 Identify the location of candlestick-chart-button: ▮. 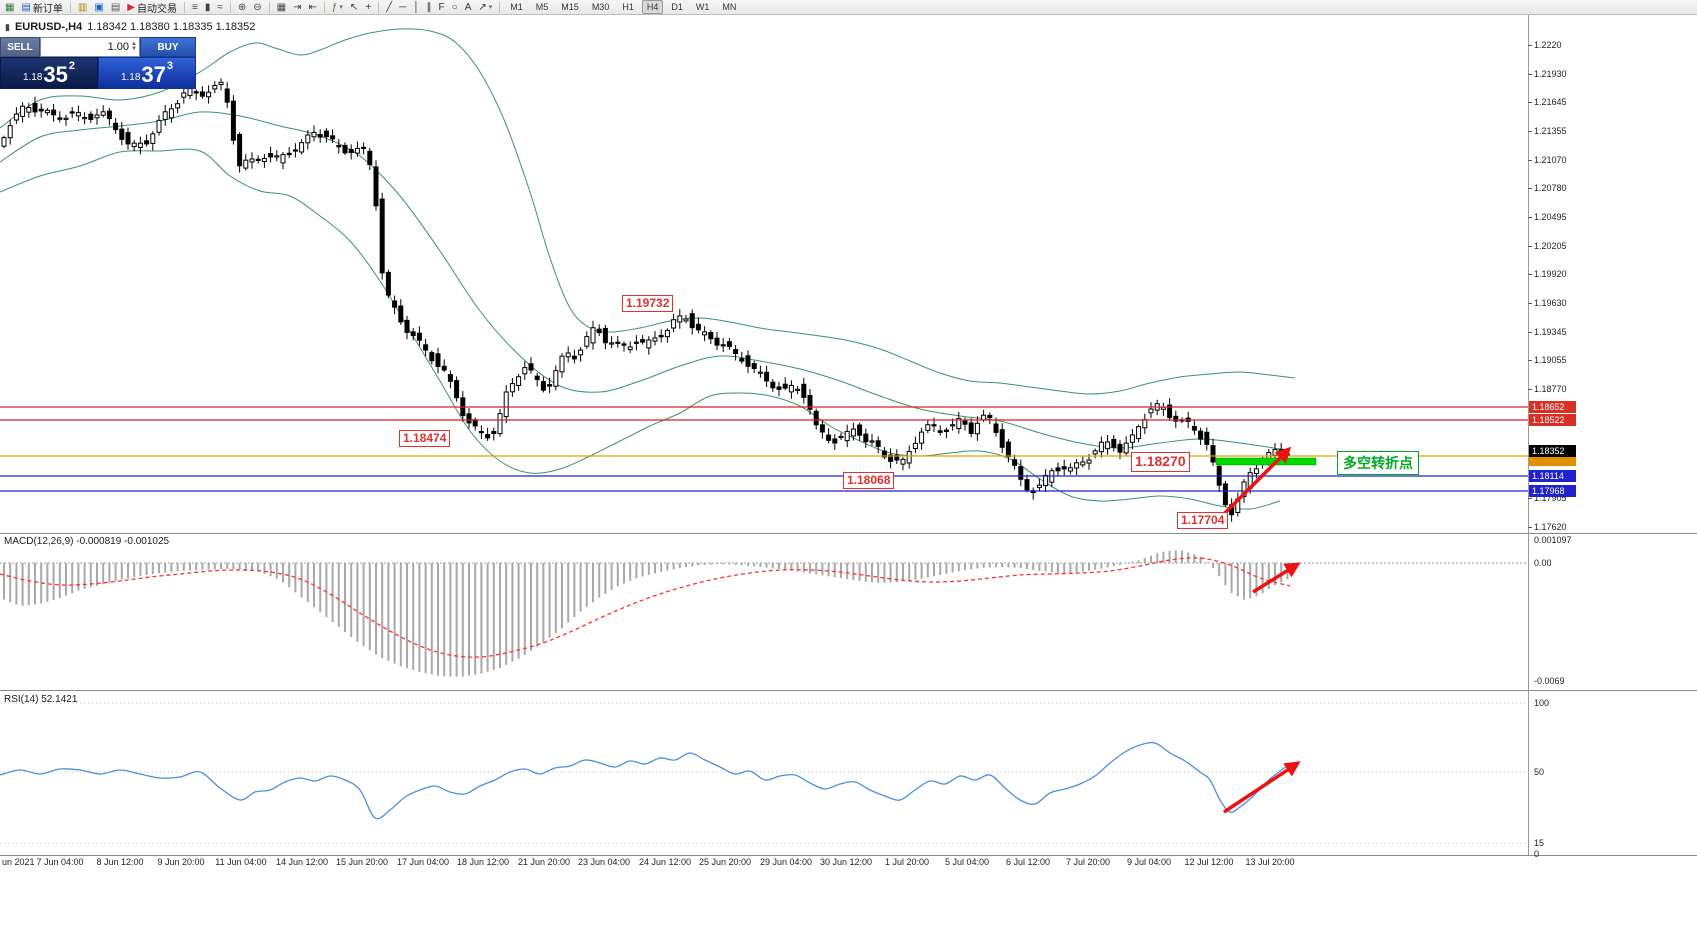
(208, 7).